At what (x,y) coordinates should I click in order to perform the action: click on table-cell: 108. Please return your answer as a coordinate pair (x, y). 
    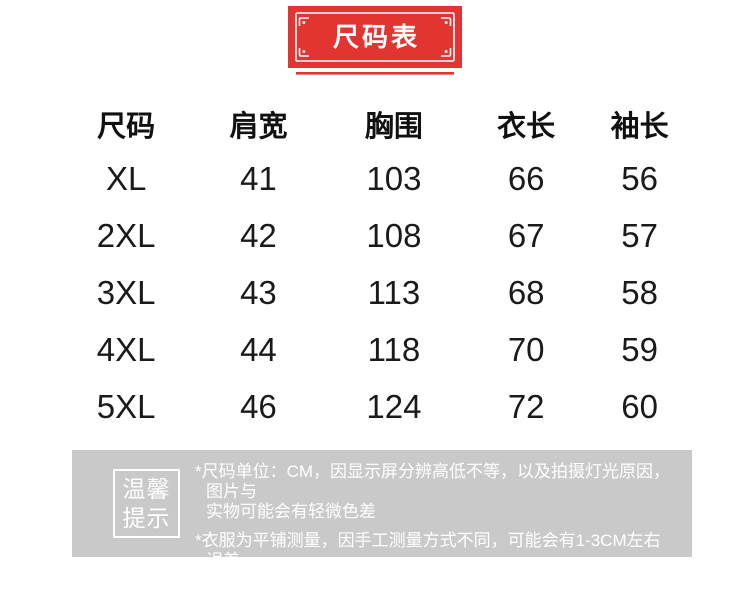
    Looking at the image, I should click on (394, 235).